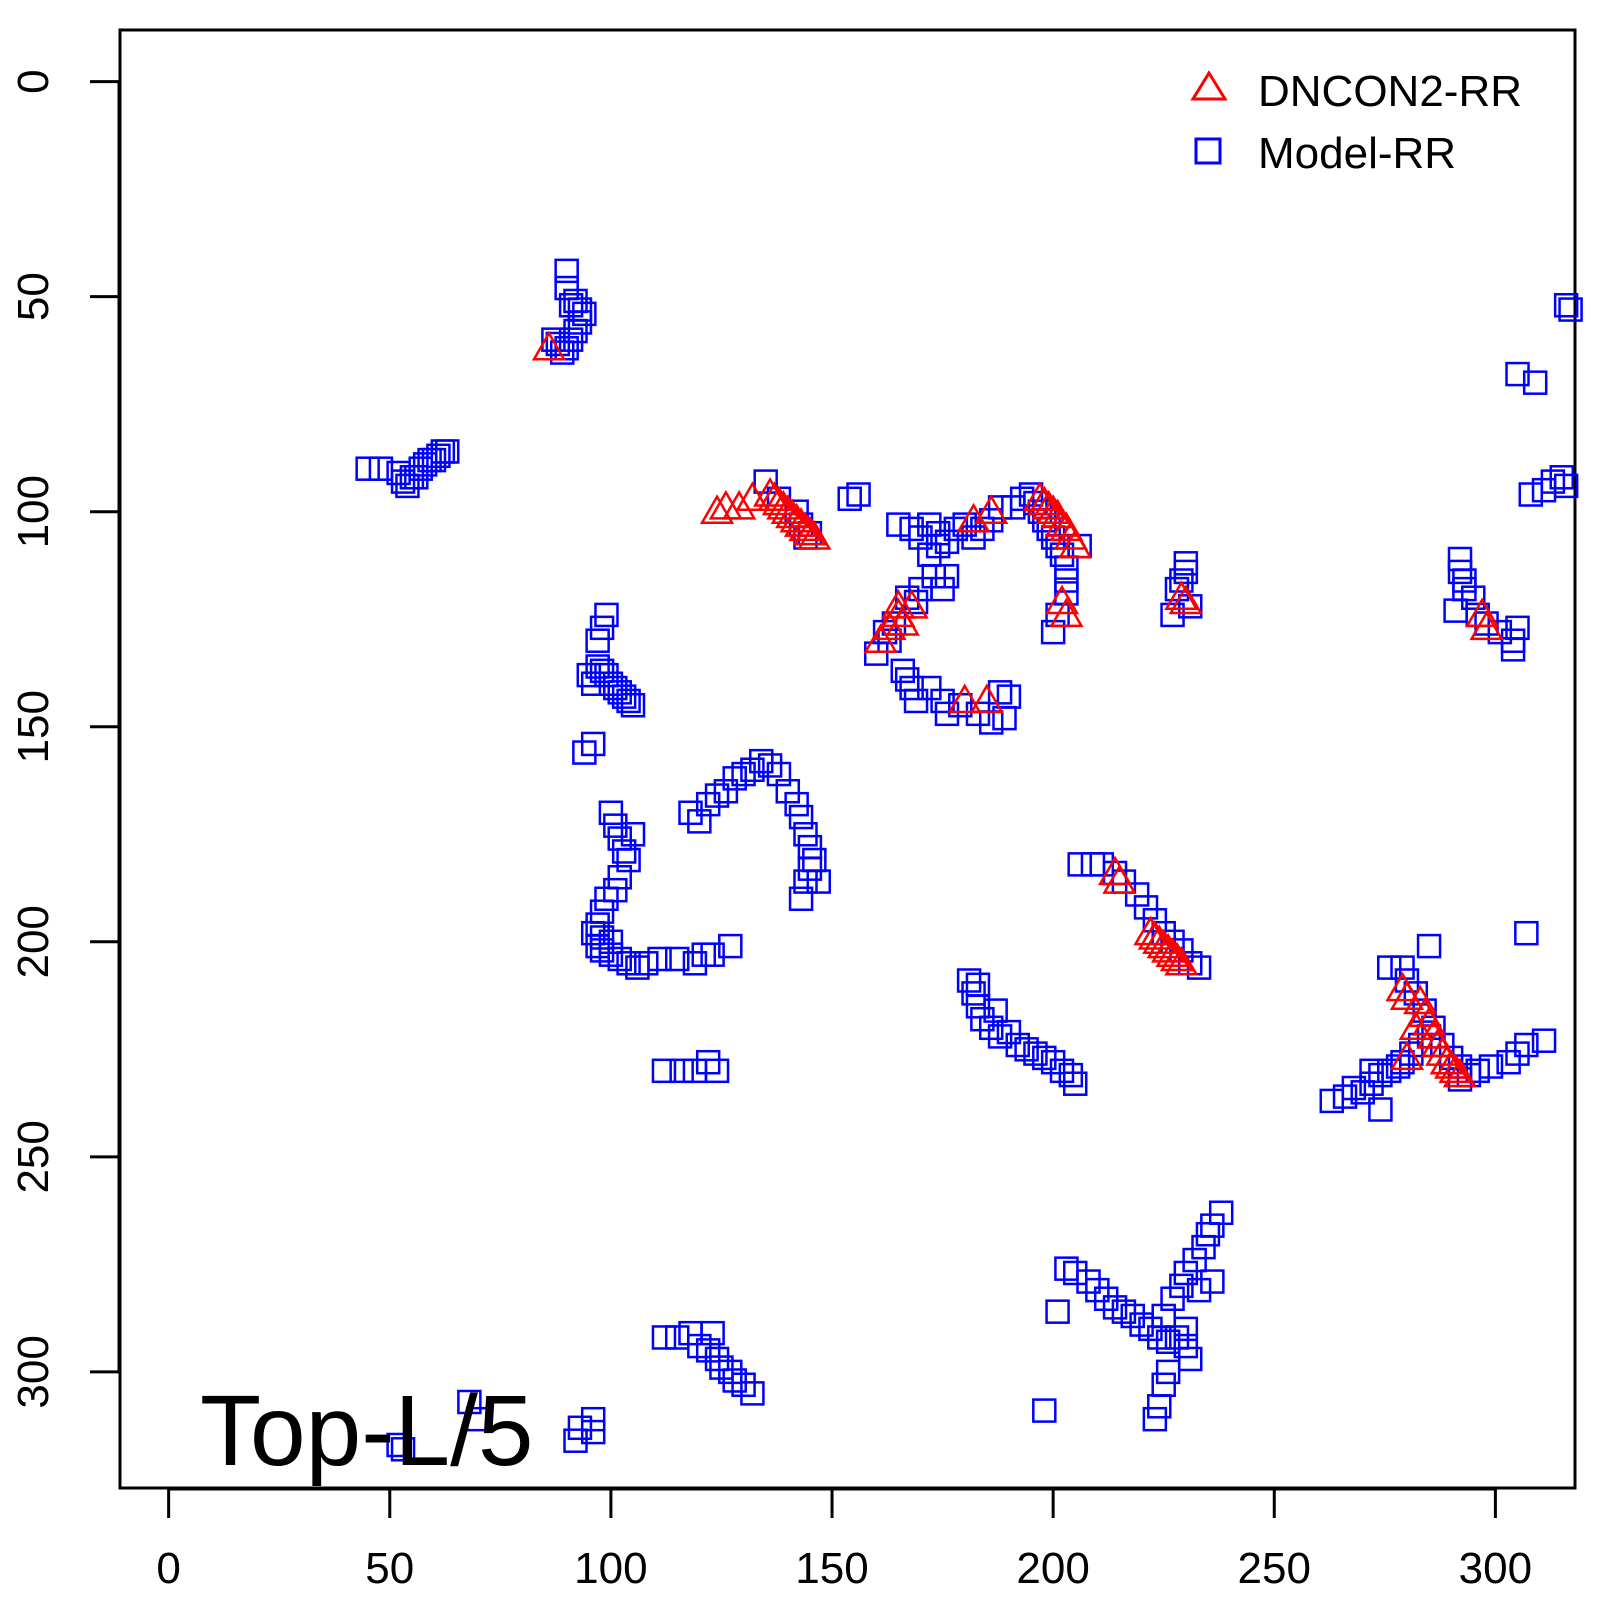  I want to click on x-tick-label: 150, so click(831, 1568).